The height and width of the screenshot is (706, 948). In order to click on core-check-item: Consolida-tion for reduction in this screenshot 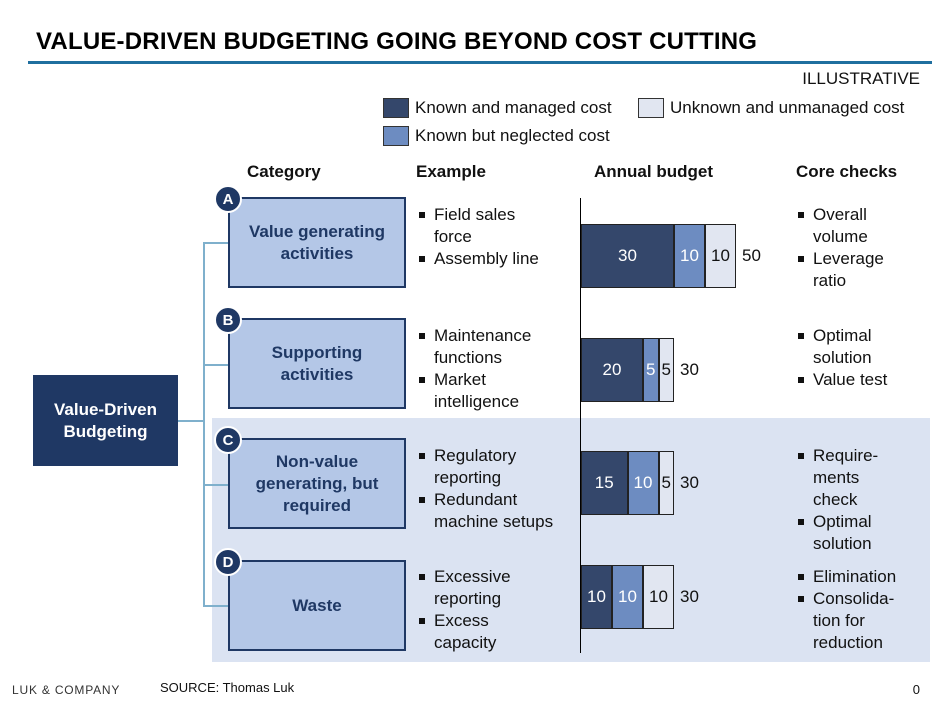, I will do `click(846, 621)`.